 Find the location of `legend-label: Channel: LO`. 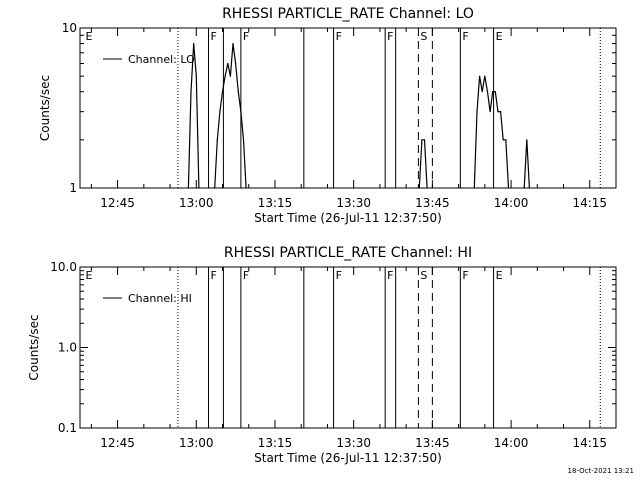

legend-label: Channel: LO is located at coordinates (161, 59).